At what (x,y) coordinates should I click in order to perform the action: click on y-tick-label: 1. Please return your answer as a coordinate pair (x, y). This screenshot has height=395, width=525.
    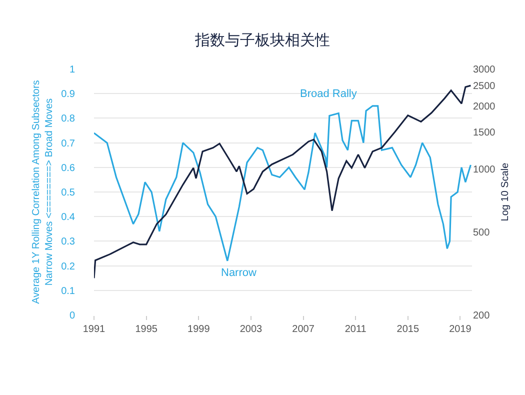
    Looking at the image, I should click on (72, 70).